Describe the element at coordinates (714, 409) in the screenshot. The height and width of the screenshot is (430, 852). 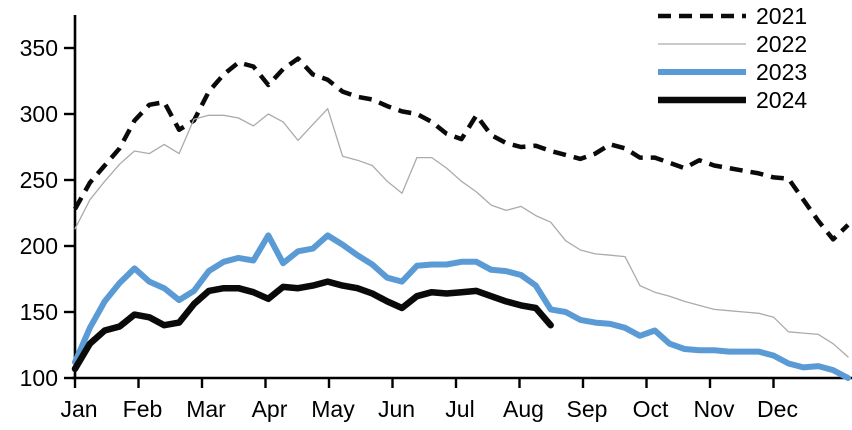
I see `x-tick-label: Nov` at that location.